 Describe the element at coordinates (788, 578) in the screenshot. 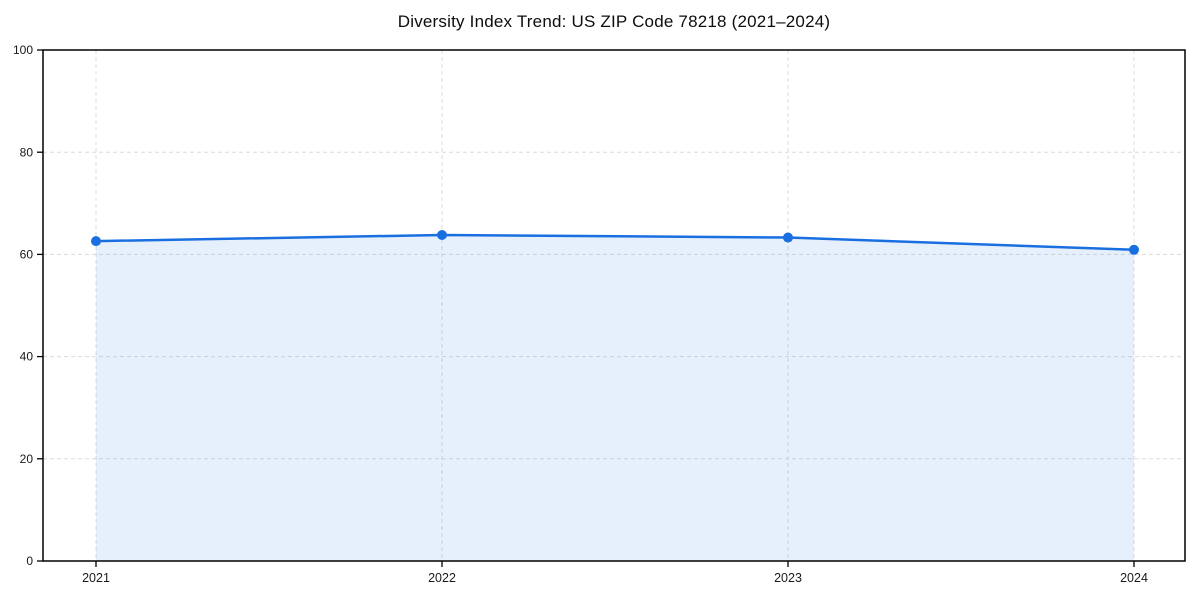

I see `x-tick-label: 2023` at that location.